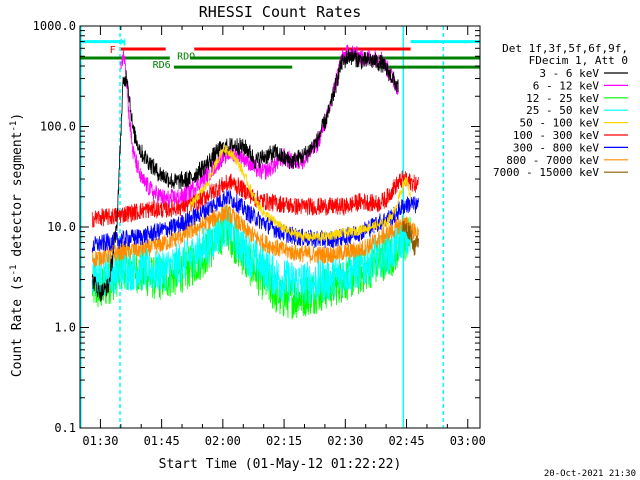  Describe the element at coordinates (54, 26) in the screenshot. I see `y-tick-label: 1000.0` at that location.